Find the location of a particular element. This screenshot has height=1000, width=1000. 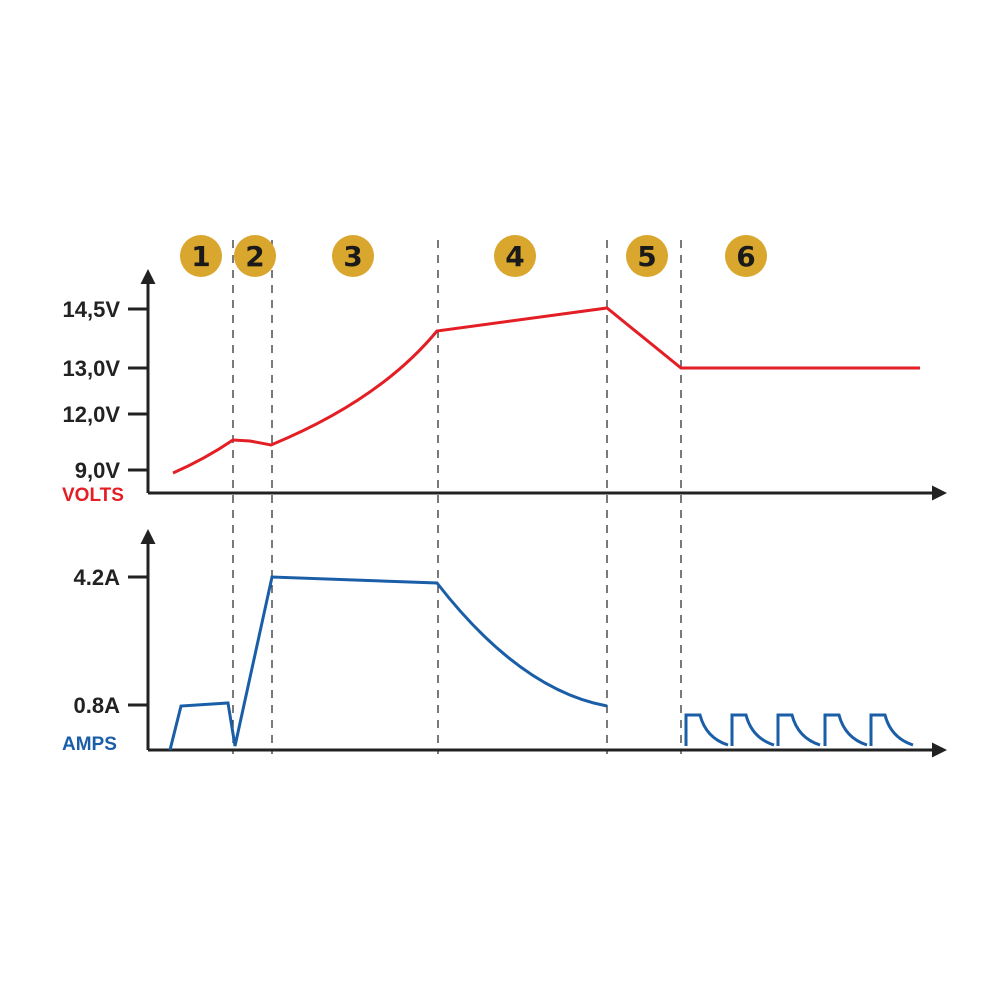

volts-tick-label: 14,5V is located at coordinates (92, 309).